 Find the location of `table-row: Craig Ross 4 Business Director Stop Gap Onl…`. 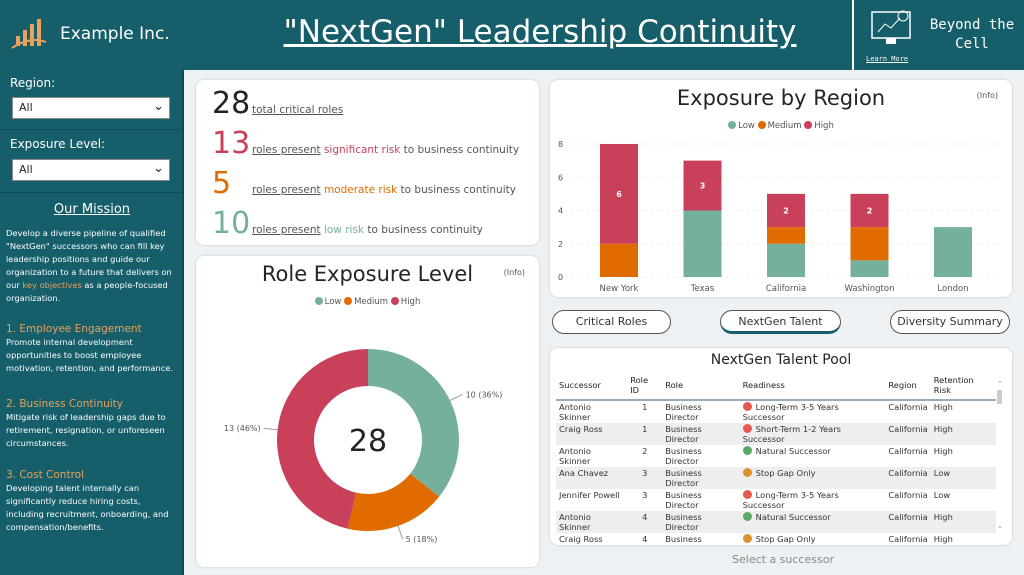

table-row: Craig Ross 4 Business Director Stop Gap Onl… is located at coordinates (776, 539).